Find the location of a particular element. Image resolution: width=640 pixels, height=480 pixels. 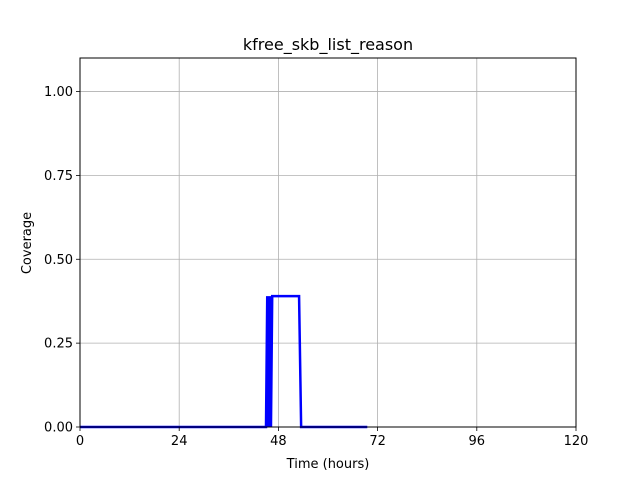

y-tick-label: 0.75 is located at coordinates (58, 176).